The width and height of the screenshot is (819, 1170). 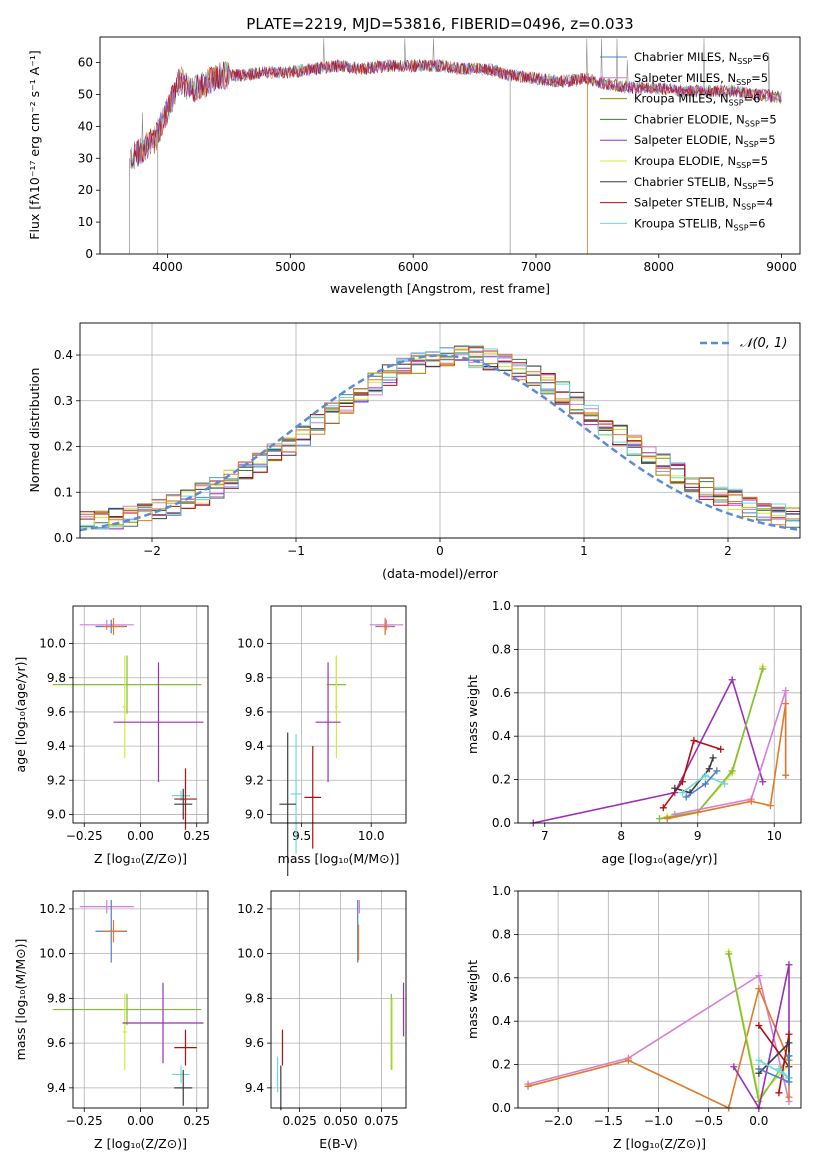 I want to click on legend-entry: Salpeter MILES, NSSP=5, so click(x=701, y=79).